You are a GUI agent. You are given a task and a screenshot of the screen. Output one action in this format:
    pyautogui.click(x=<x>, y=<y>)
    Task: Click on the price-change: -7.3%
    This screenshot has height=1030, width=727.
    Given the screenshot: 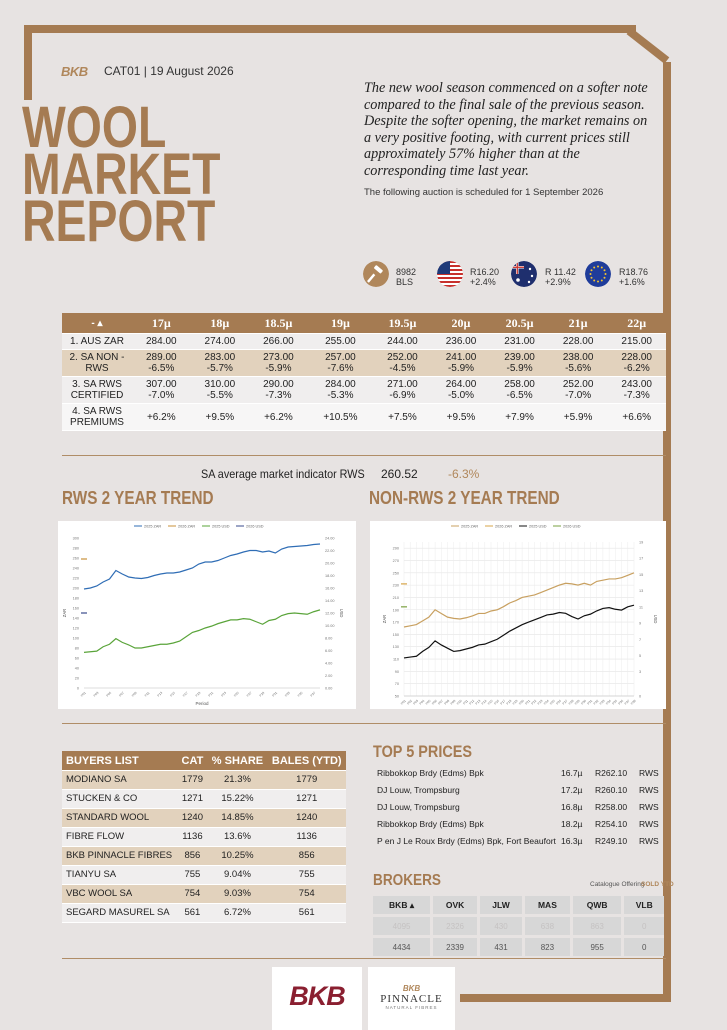 What is the action you would take?
    pyautogui.click(x=636, y=395)
    